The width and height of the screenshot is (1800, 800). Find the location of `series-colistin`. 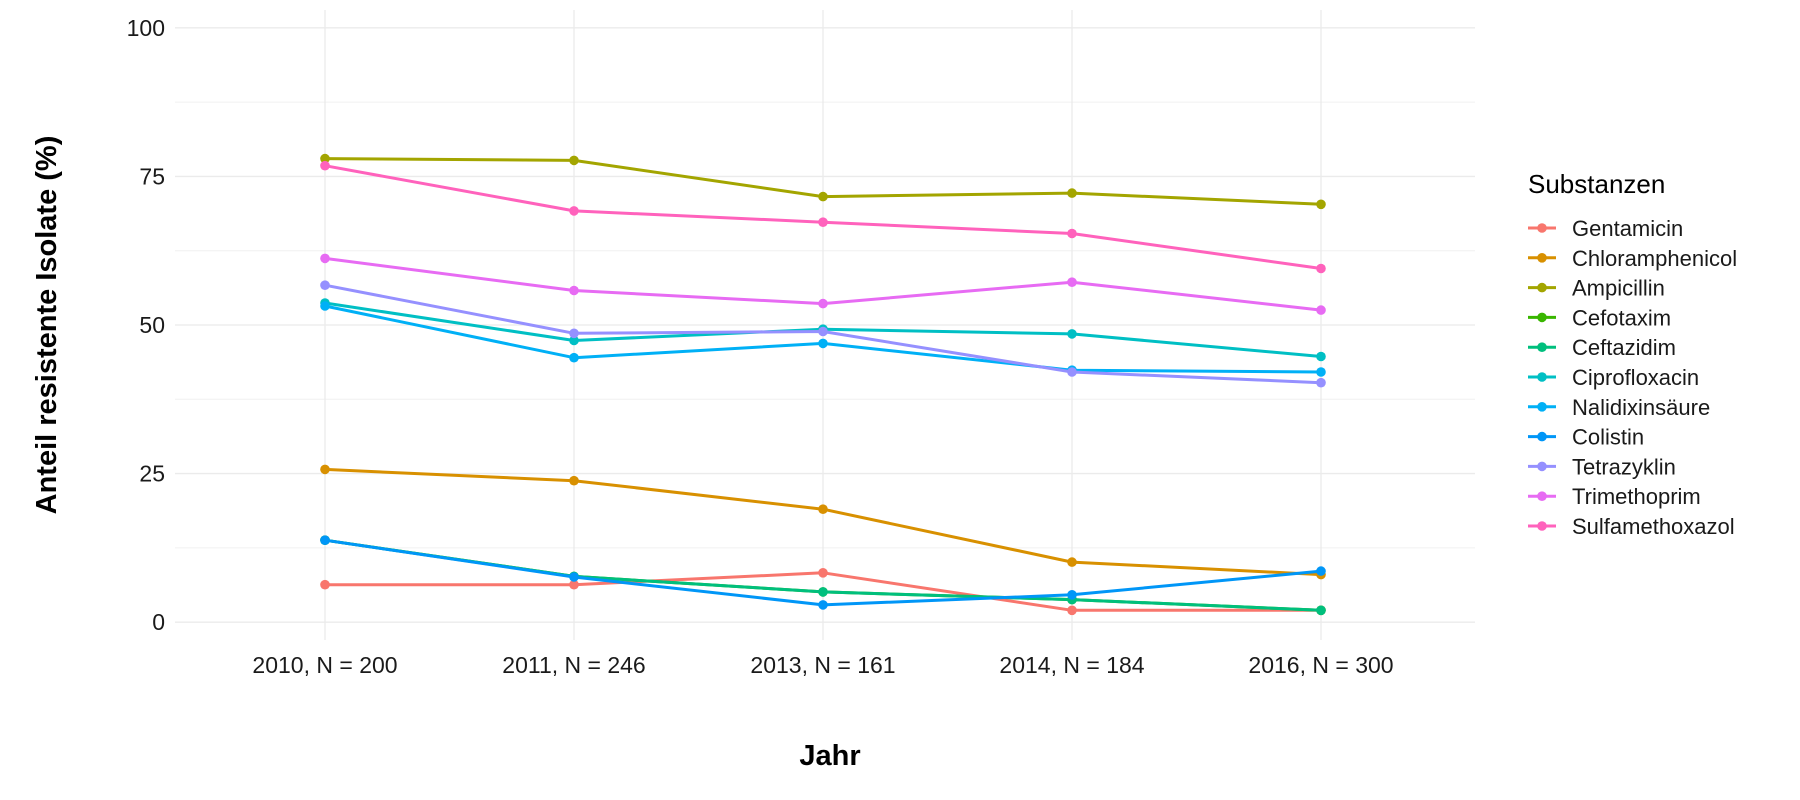

series-colistin is located at coordinates (823, 572).